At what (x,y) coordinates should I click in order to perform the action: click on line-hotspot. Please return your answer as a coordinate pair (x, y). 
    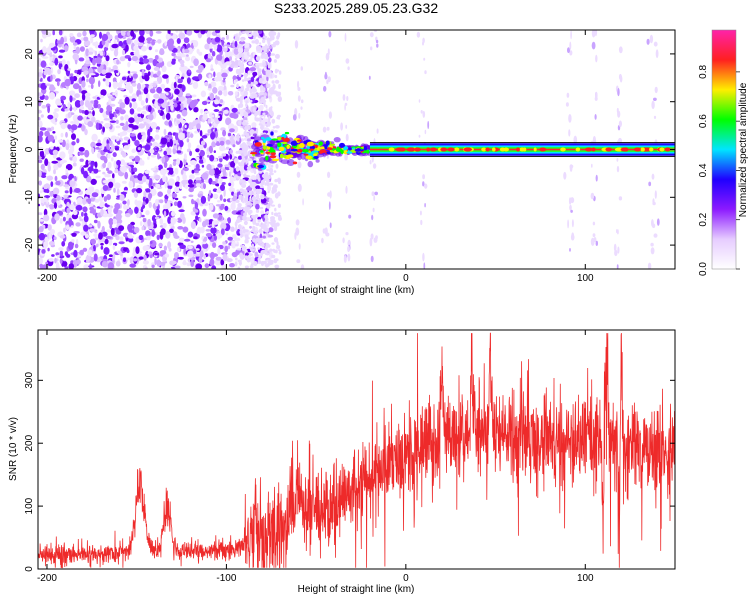
    Looking at the image, I should click on (444, 149).